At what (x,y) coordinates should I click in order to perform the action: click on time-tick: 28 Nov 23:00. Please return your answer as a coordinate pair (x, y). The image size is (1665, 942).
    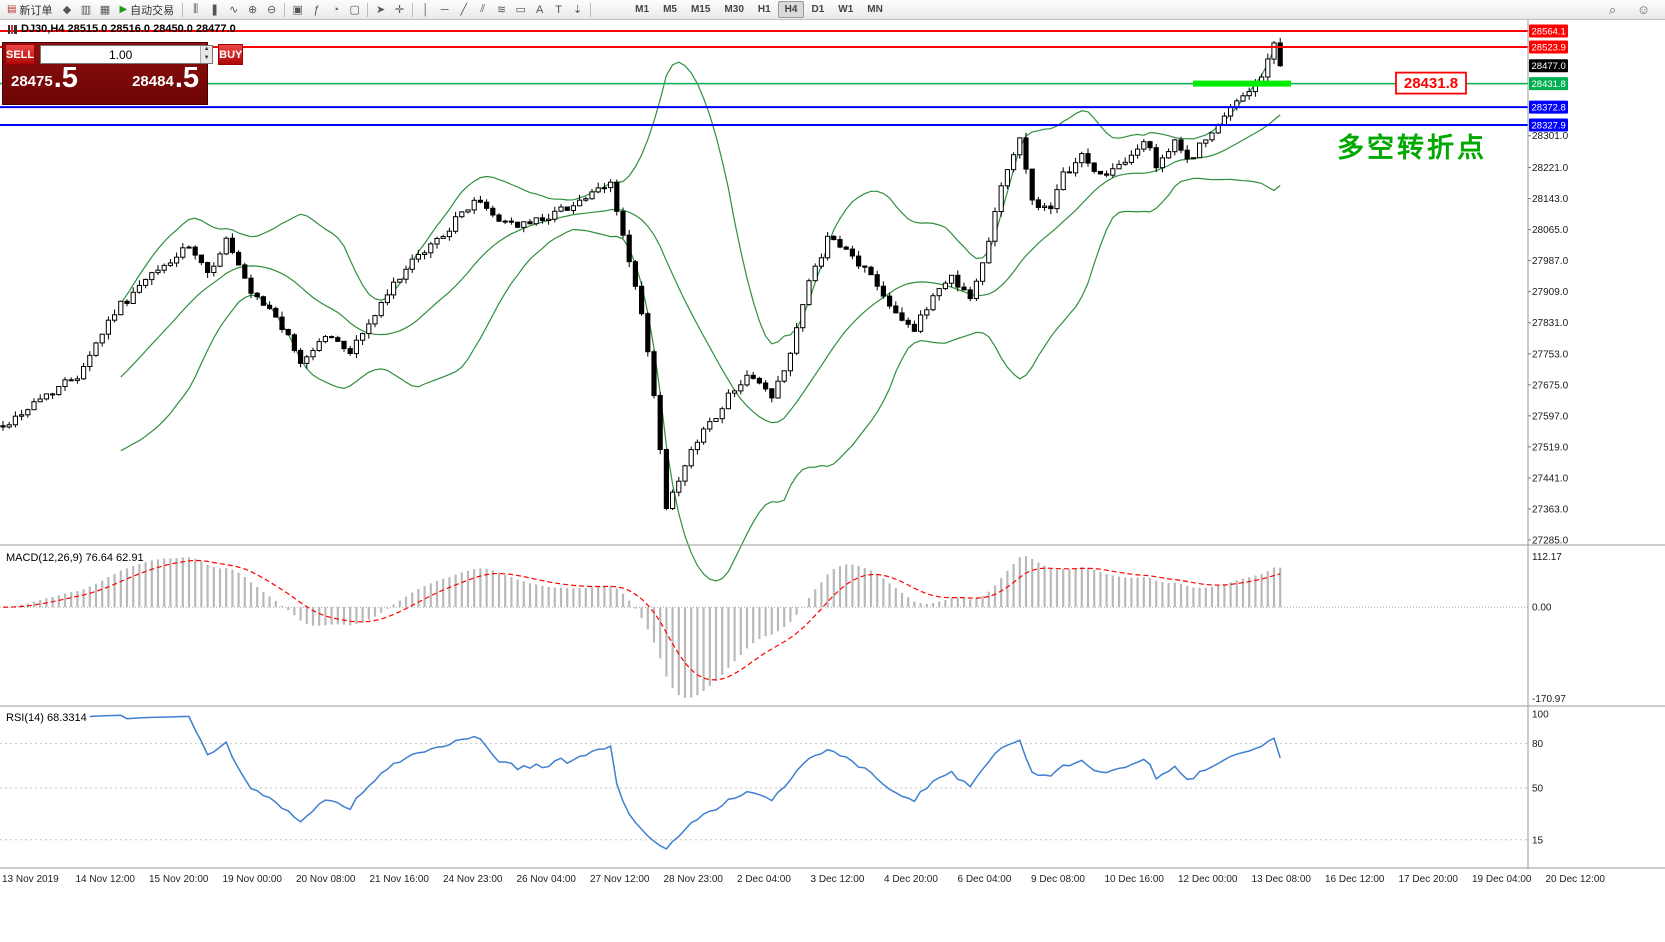
    Looking at the image, I should click on (694, 879).